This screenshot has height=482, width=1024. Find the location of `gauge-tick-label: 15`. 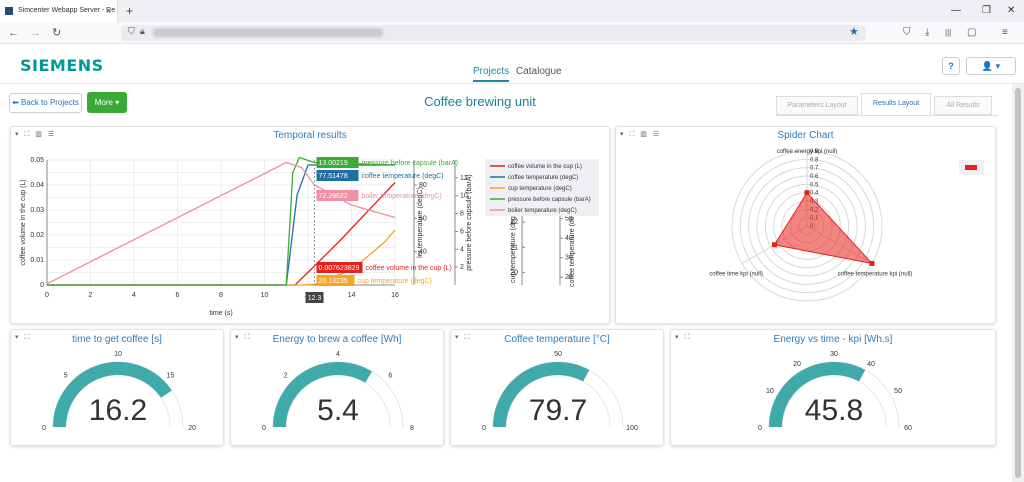

gauge-tick-label: 15 is located at coordinates (170, 376).